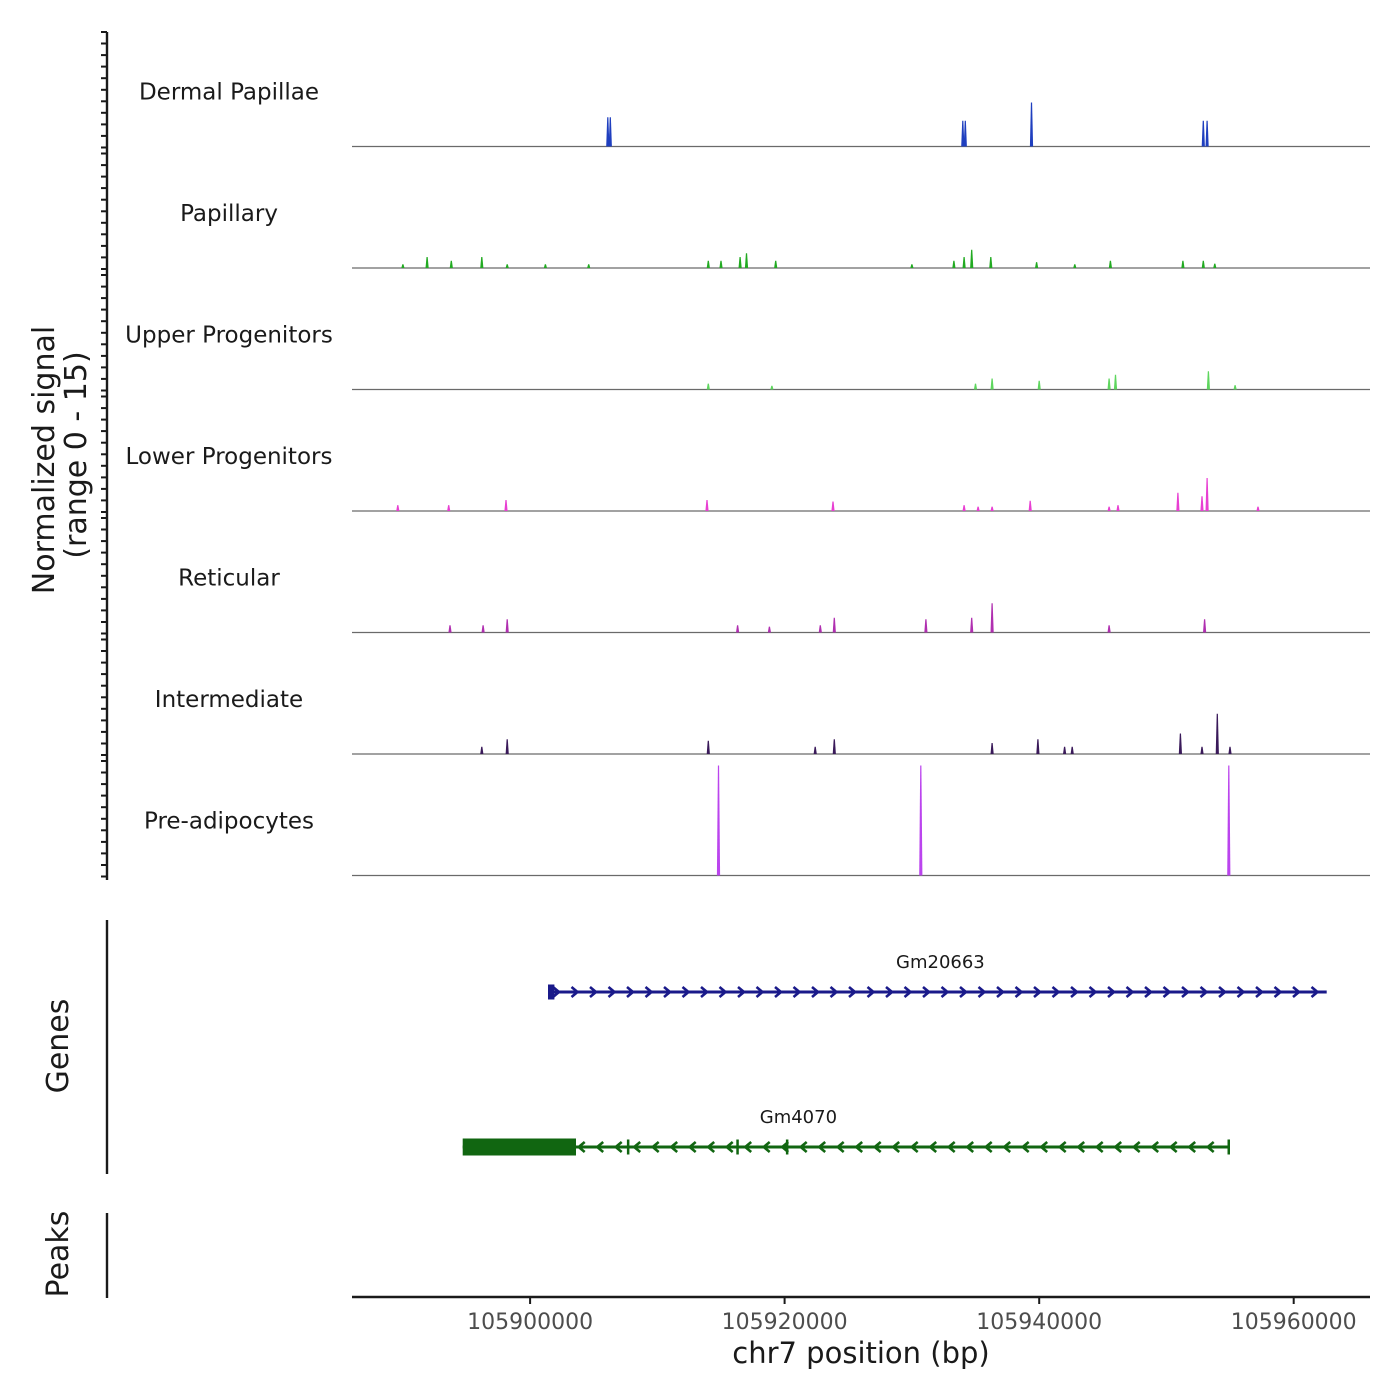 The width and height of the screenshot is (1400, 1400). What do you see at coordinates (1294, 1322) in the screenshot?
I see `x-tick-label: 105960000` at bounding box center [1294, 1322].